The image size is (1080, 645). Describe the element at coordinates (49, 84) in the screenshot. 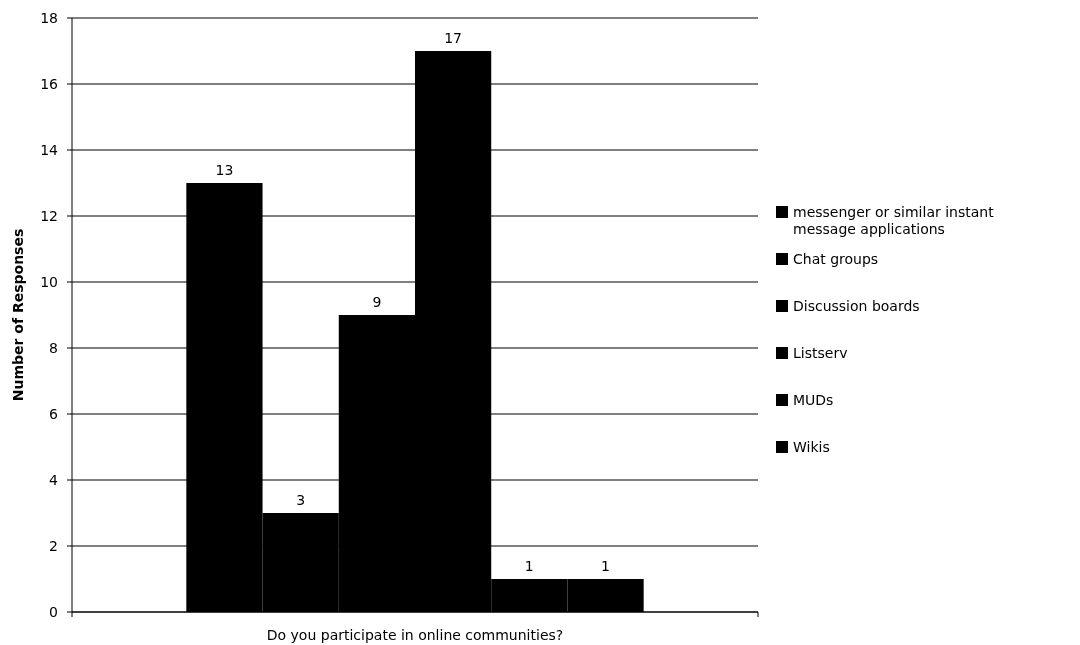

I see `y-tick-label: 16` at that location.